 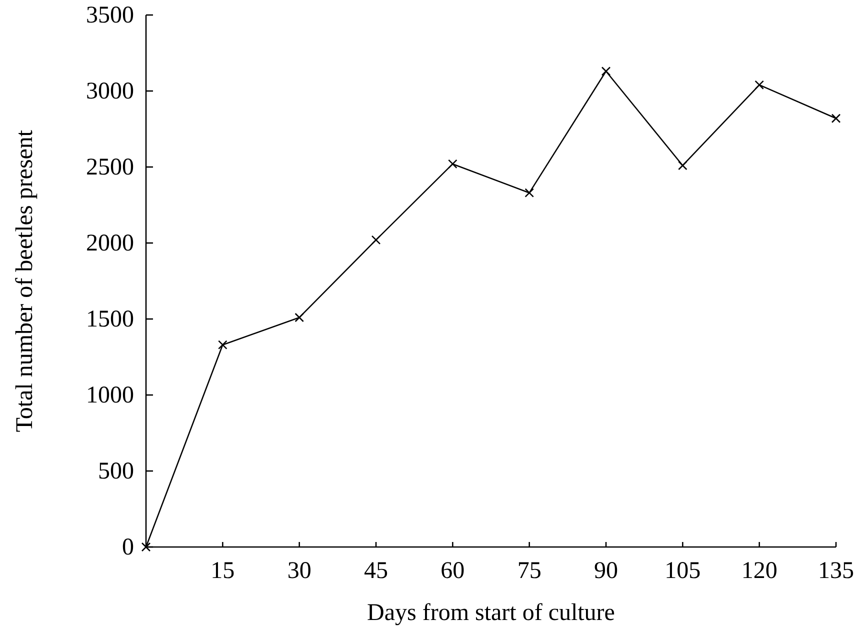 I want to click on x-tick-label: 45, so click(x=376, y=571).